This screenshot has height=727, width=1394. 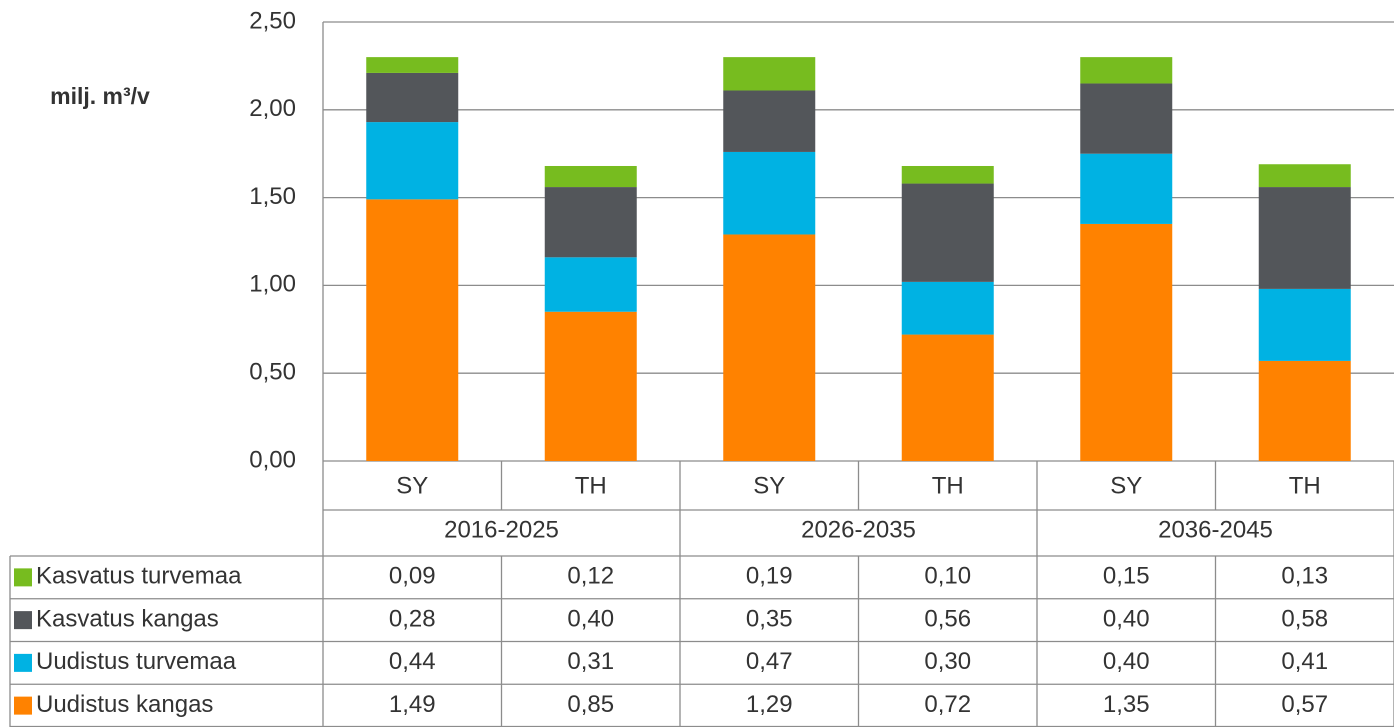 What do you see at coordinates (1304, 618) in the screenshot?
I see `table-value: 0,58` at bounding box center [1304, 618].